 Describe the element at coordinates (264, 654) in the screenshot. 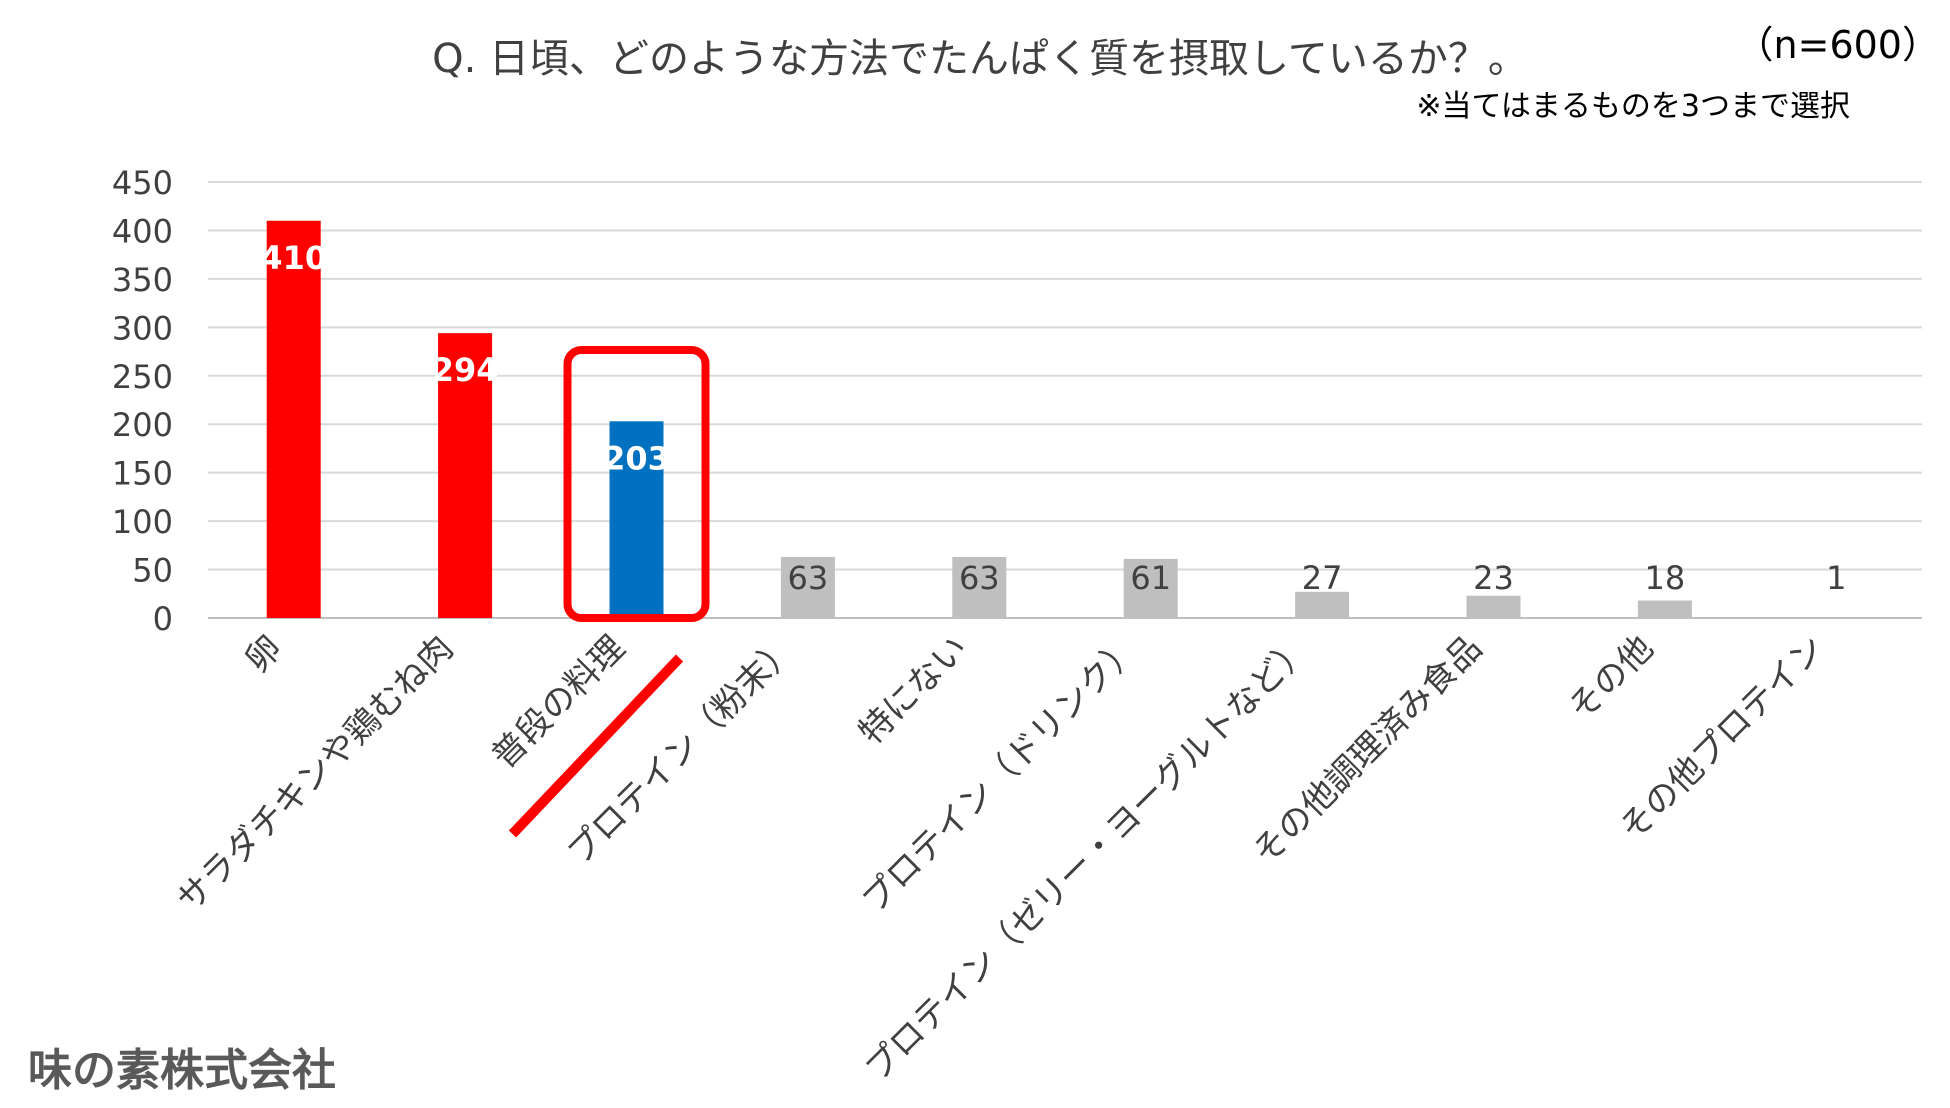

I see `x-tick-label: 卵` at that location.